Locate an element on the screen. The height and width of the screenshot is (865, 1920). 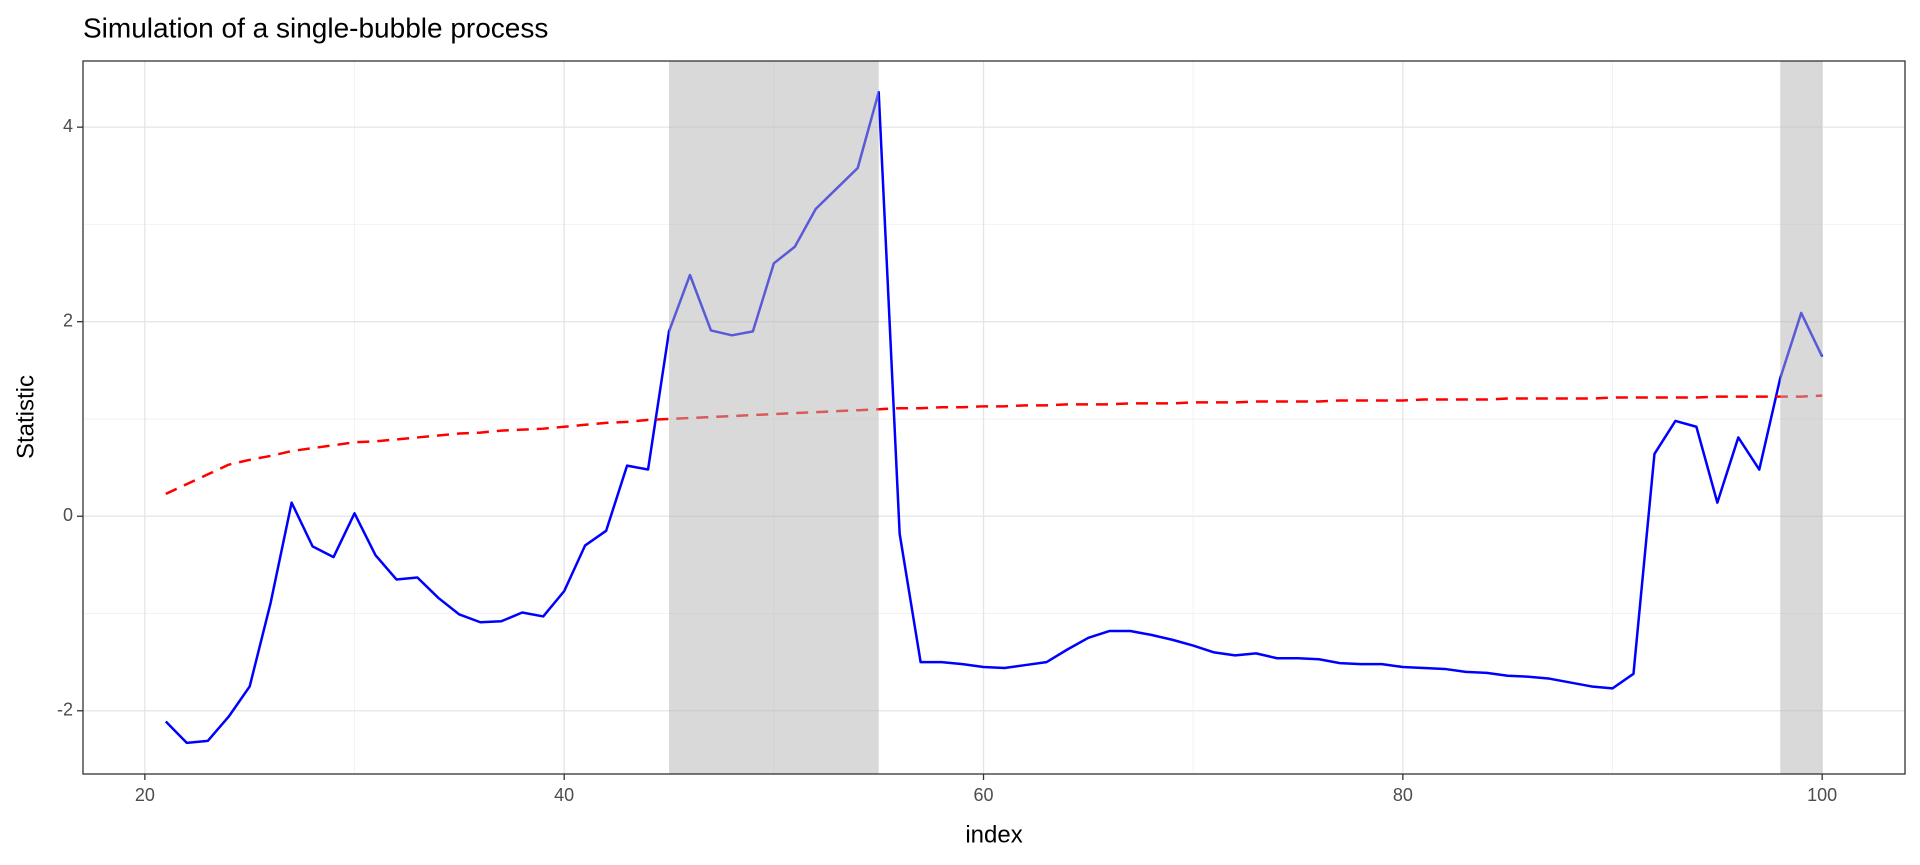
x-tick-label: 80 is located at coordinates (1403, 795).